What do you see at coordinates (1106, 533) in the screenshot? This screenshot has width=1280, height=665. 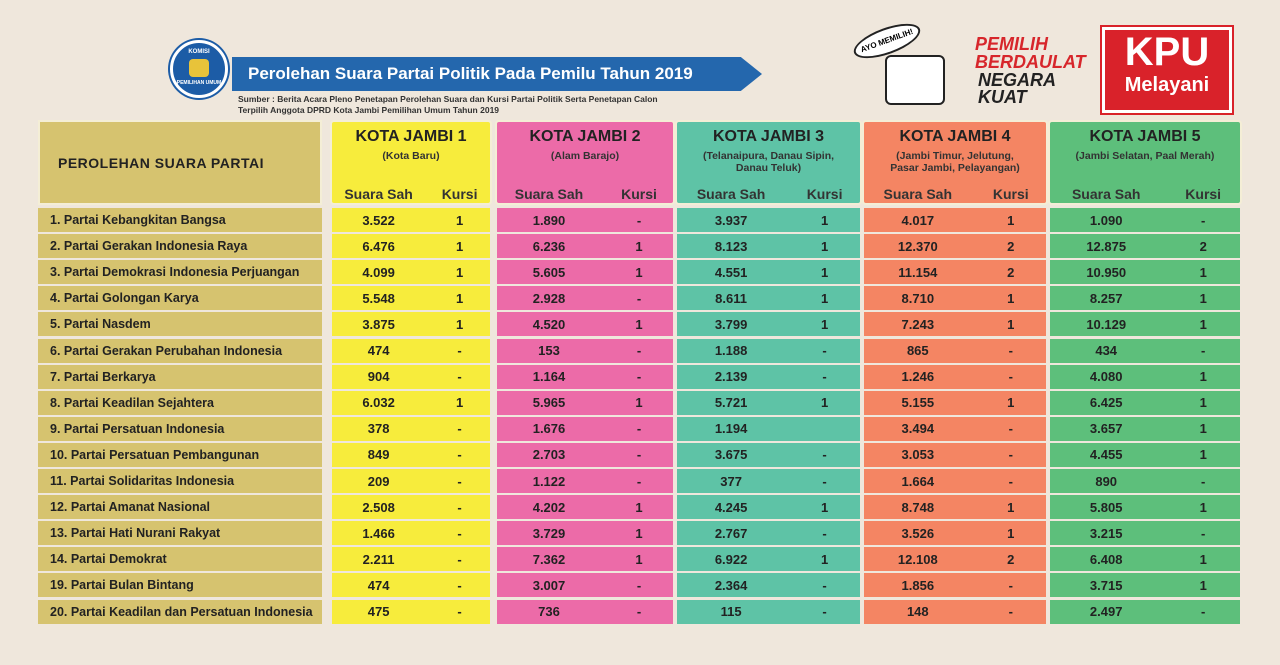 I see `vote-count: 3.215` at bounding box center [1106, 533].